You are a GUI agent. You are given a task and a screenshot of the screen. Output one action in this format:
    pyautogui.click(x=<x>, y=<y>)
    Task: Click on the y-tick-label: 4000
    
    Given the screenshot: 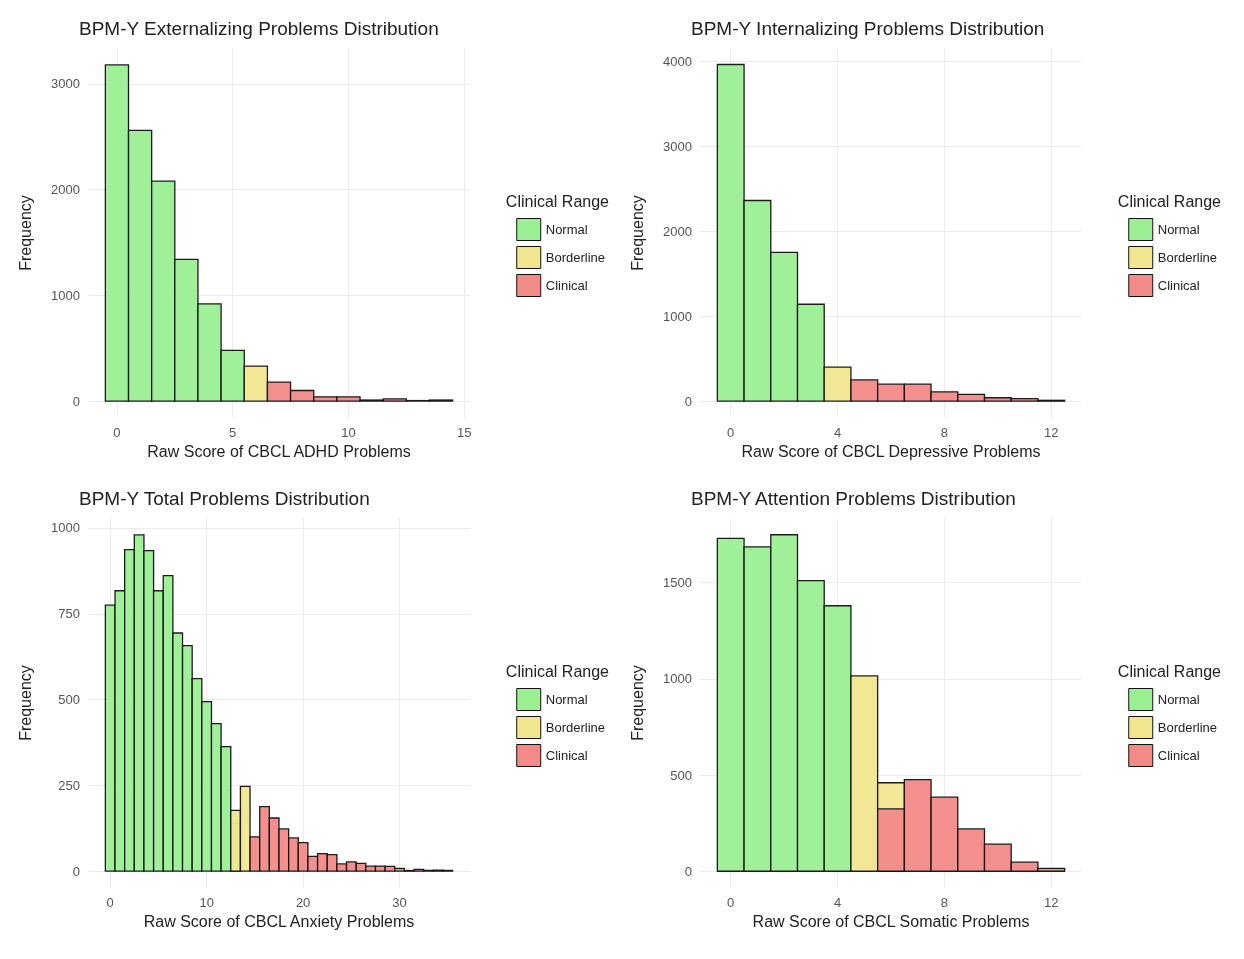 What is the action you would take?
    pyautogui.click(x=677, y=61)
    